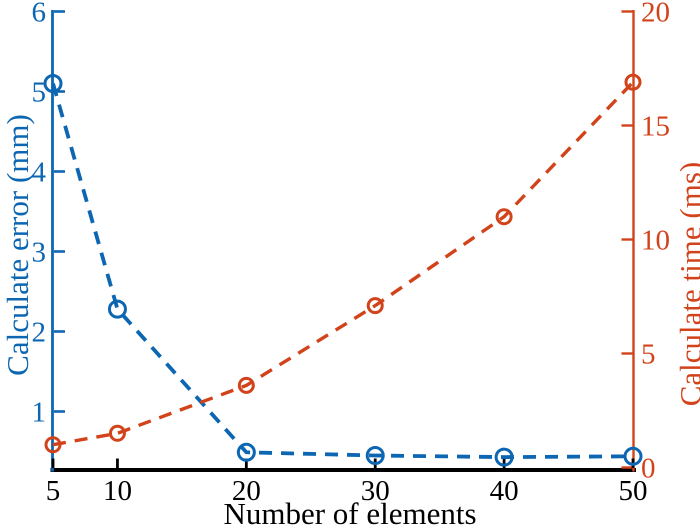 The image size is (700, 528). Describe the element at coordinates (648, 469) in the screenshot. I see `right-axis-tick-label: 0` at that location.